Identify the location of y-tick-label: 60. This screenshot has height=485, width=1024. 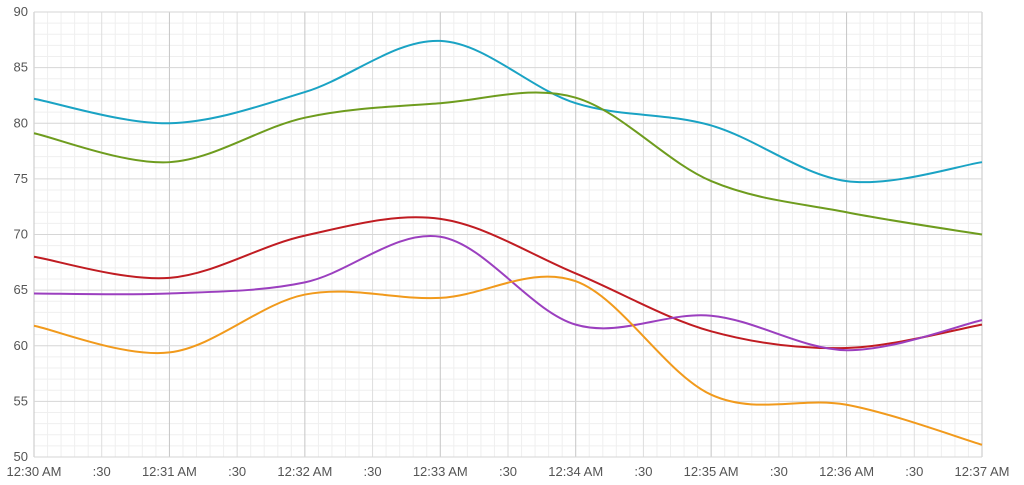
(21, 345).